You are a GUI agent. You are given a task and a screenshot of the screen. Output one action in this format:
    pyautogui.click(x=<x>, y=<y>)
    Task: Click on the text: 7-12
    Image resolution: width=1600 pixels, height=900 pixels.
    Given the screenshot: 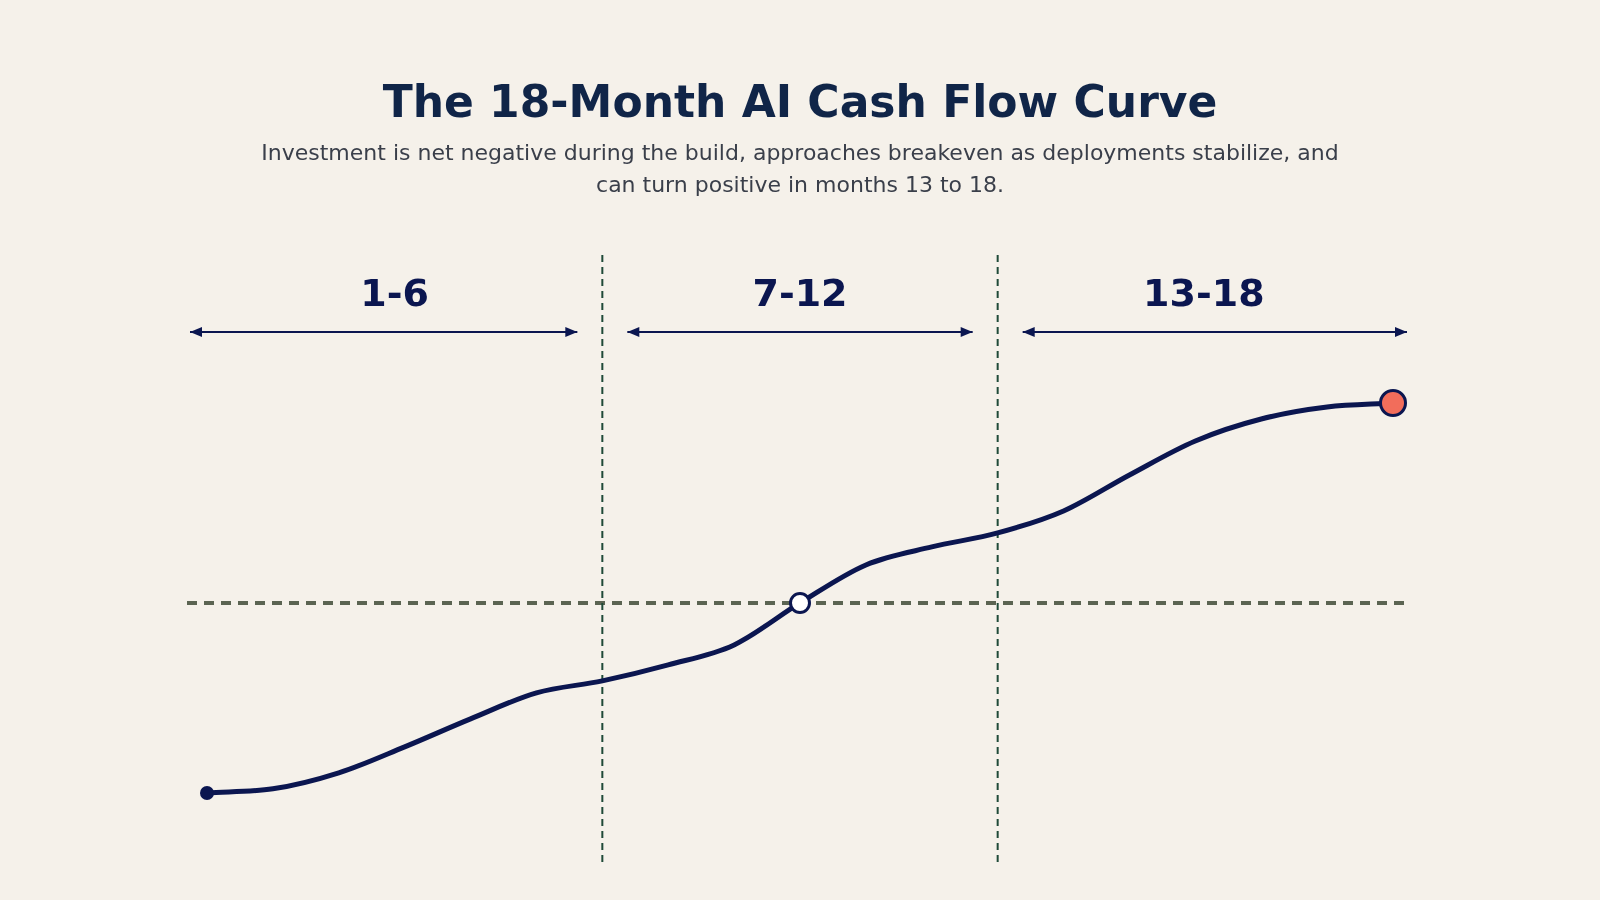 What is the action you would take?
    pyautogui.click(x=800, y=292)
    